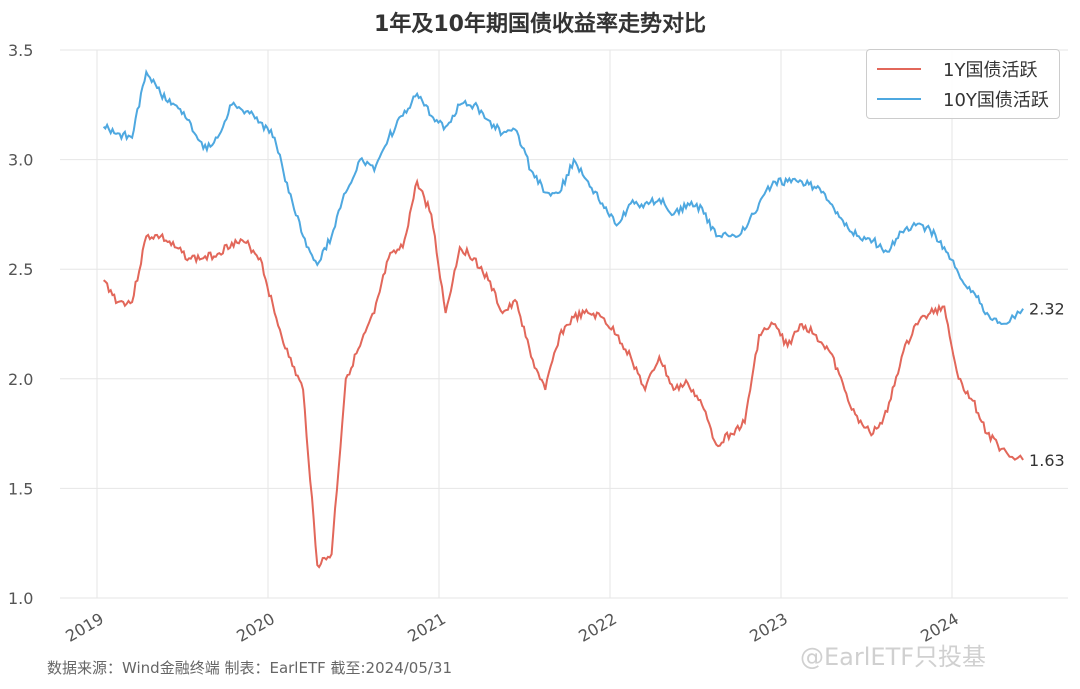  What do you see at coordinates (768, 627) in the screenshot?
I see `x-tick-label: 2023` at bounding box center [768, 627].